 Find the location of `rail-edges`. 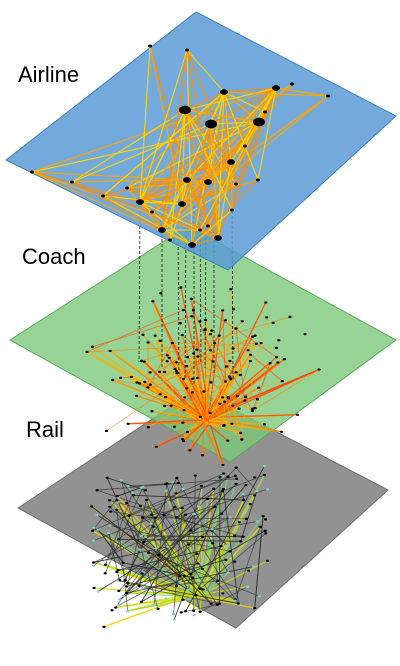

rail-edges is located at coordinates (179, 546).